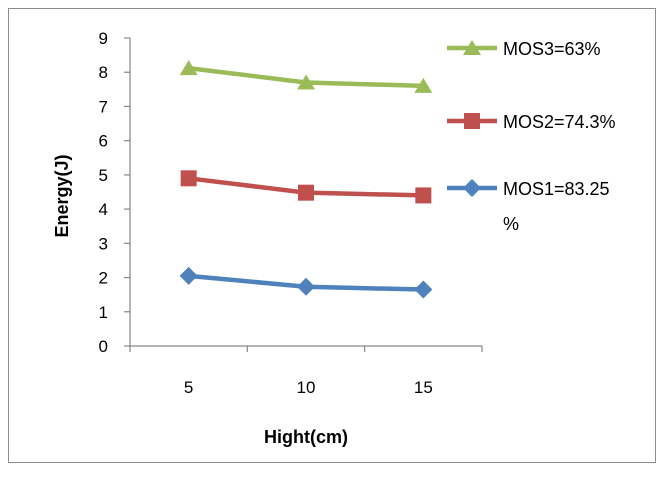  I want to click on legend: MOS3=63% MOS2=74.3% MOS1=83.25%, so click(531, 136).